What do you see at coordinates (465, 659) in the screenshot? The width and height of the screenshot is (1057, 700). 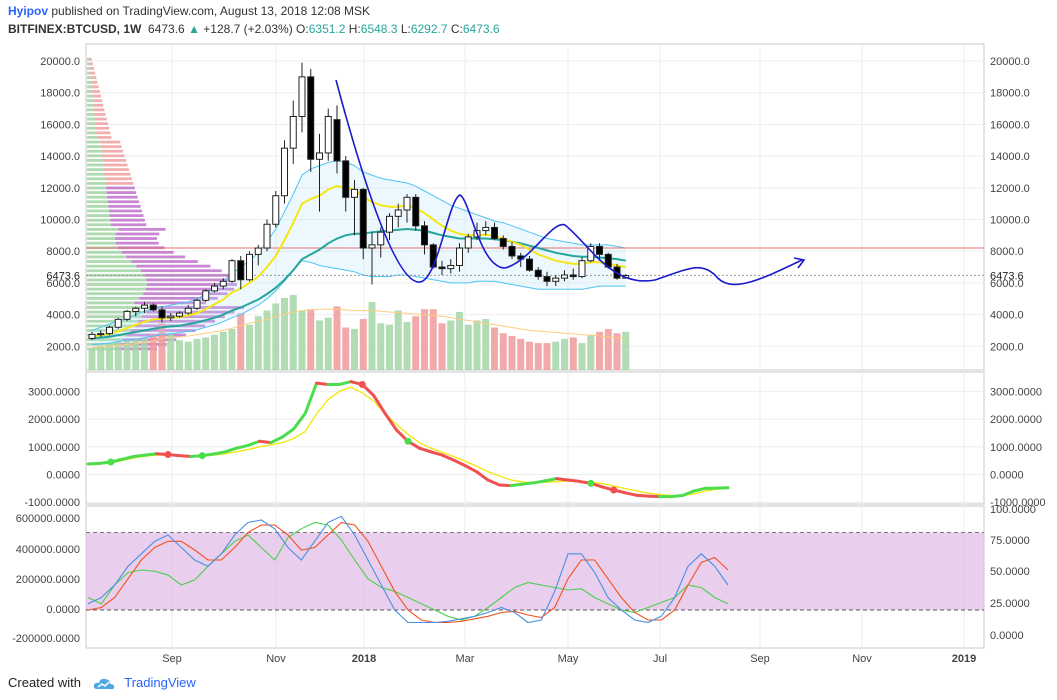 I see `x-tick-label: Mar` at bounding box center [465, 659].